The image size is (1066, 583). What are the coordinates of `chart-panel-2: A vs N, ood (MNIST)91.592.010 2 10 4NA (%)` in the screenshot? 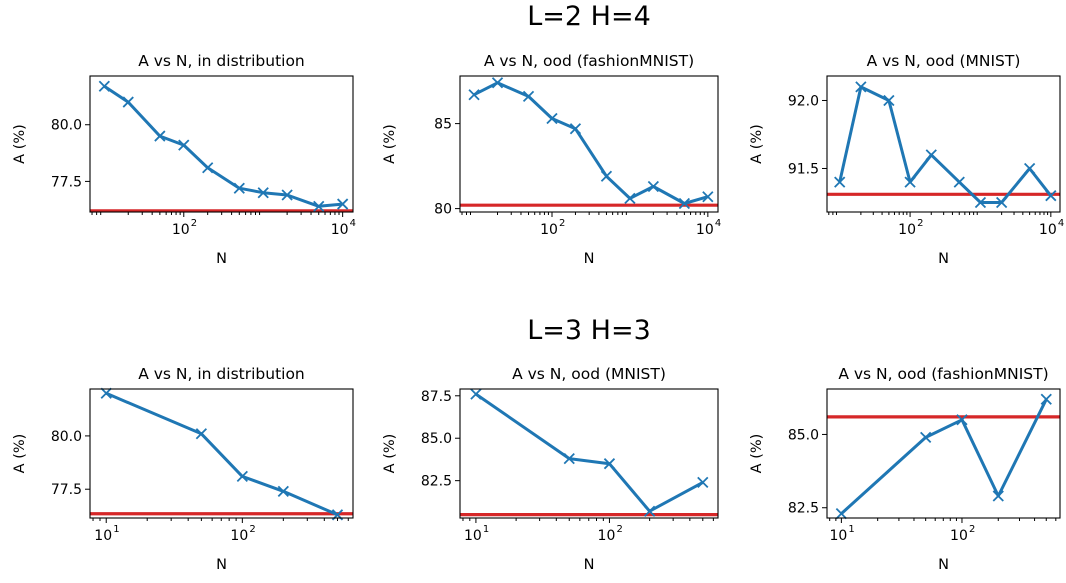 It's located at (906, 159).